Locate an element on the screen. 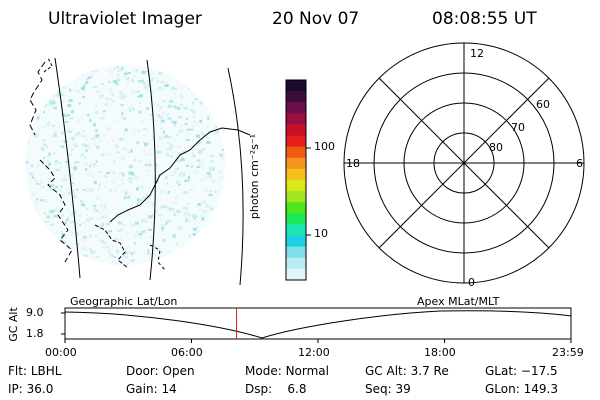  date-label: 20 Nov 07 is located at coordinates (316, 19).